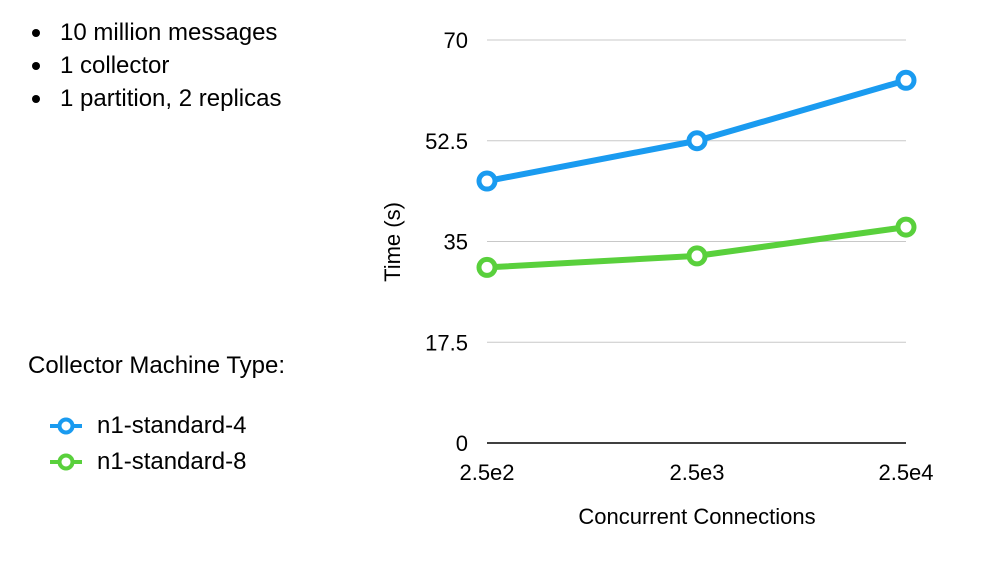 This screenshot has width=982, height=570. Describe the element at coordinates (486, 472) in the screenshot. I see `x-tick-label: 2.5e2` at that location.